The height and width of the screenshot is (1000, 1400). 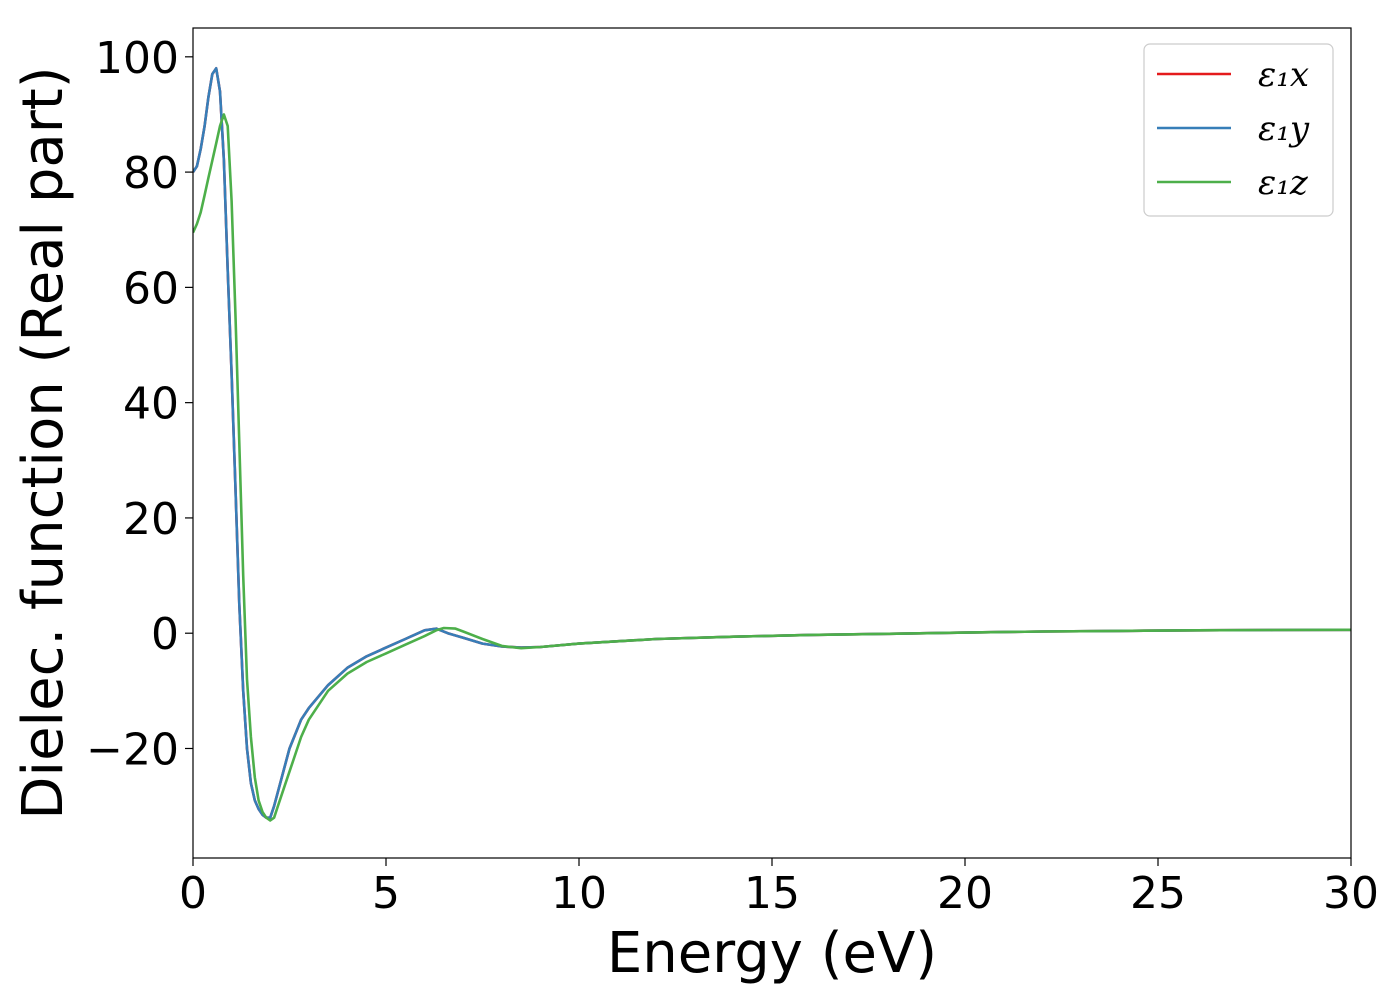 I want to click on legend-label: ε₁x, so click(x=1283, y=75).